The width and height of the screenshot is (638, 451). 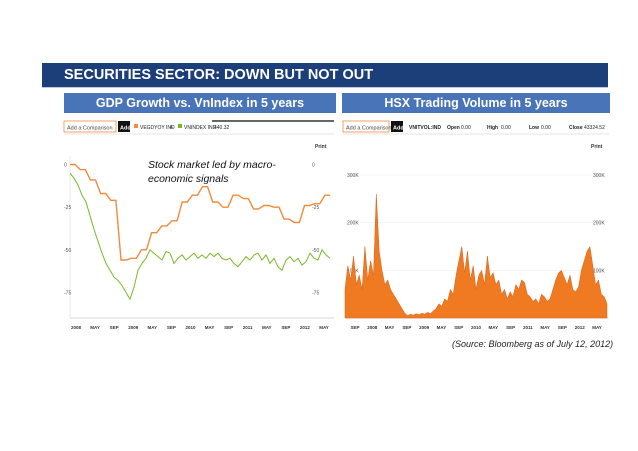 I want to click on source-note: (Source: Bloomberg as of July 12, 2012), so click(x=533, y=344).